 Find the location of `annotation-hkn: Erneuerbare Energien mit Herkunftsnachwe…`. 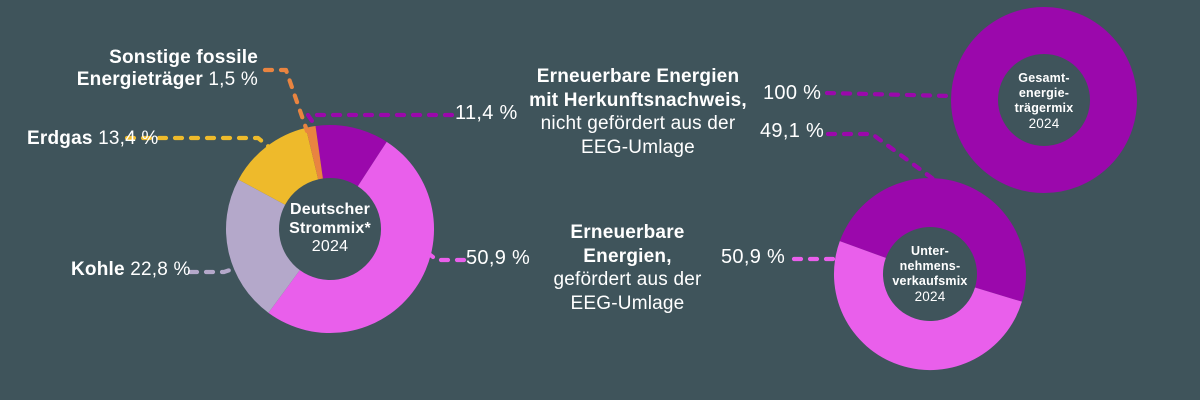

annotation-hkn: Erneuerbare Energien mit Herkunftsnachwe… is located at coordinates (638, 112).